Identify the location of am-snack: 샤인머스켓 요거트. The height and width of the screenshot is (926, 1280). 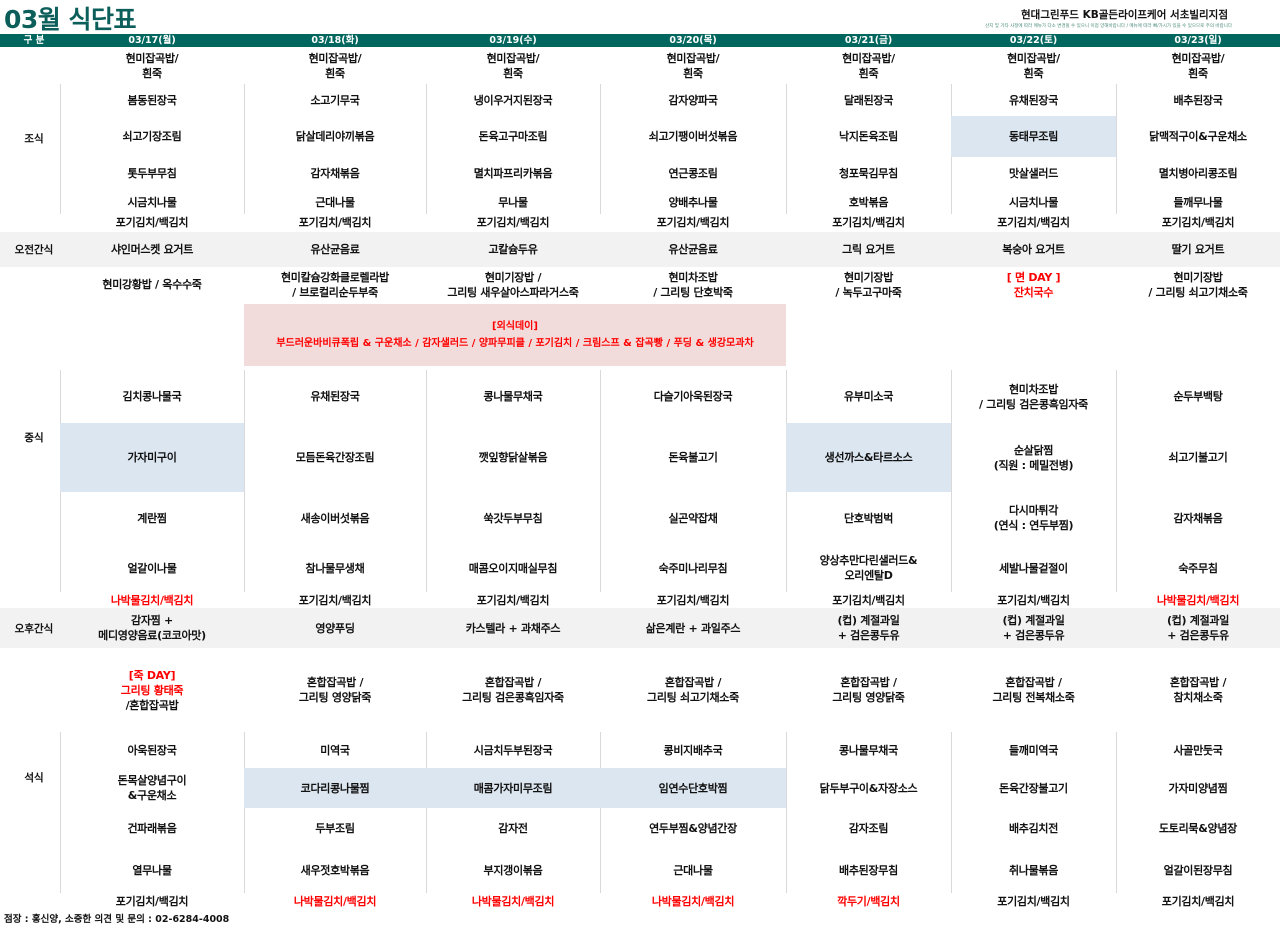
(152, 249).